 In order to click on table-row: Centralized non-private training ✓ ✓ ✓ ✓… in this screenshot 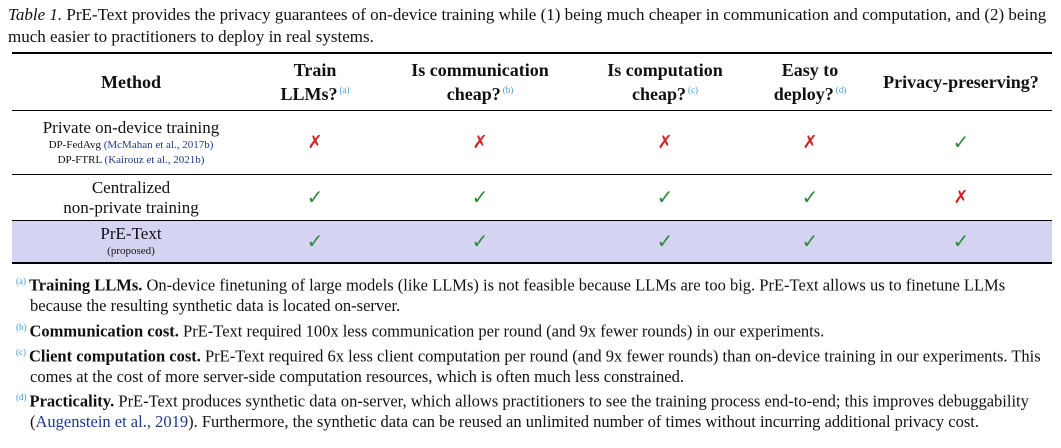, I will do `click(532, 197)`.